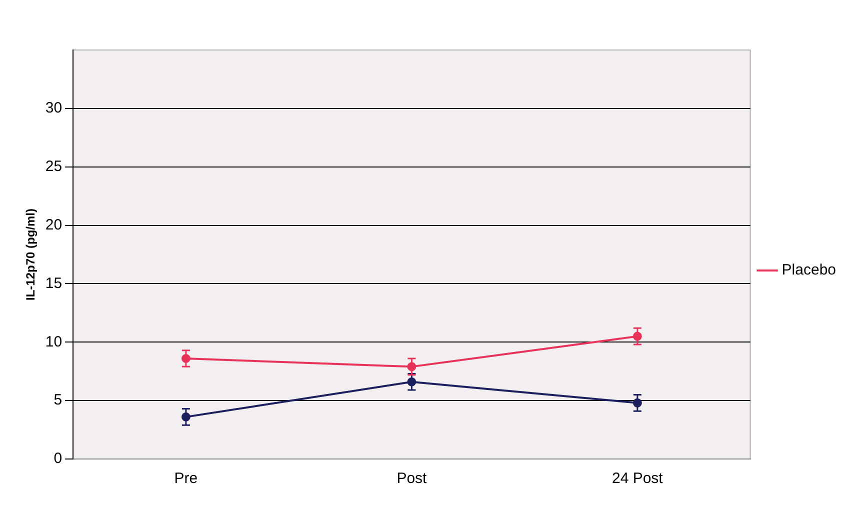 The width and height of the screenshot is (851, 526). What do you see at coordinates (53, 166) in the screenshot?
I see `y-tick-label: 25` at bounding box center [53, 166].